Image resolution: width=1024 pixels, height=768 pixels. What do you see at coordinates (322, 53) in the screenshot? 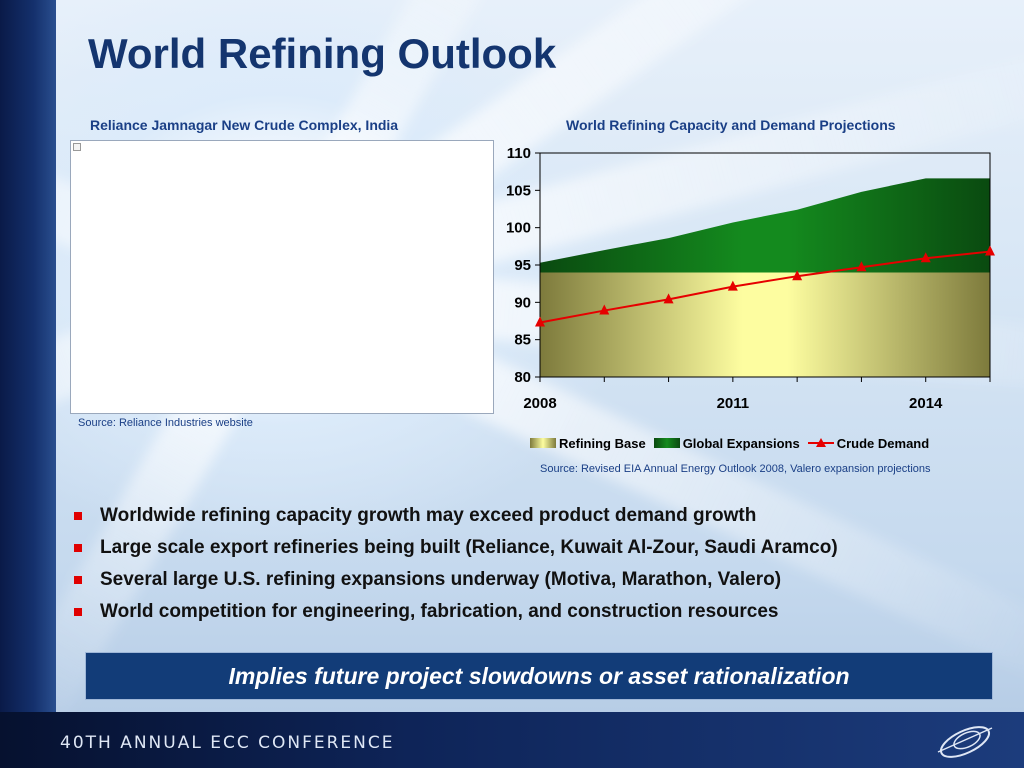
I see `page-title: World Refining Outlook` at bounding box center [322, 53].